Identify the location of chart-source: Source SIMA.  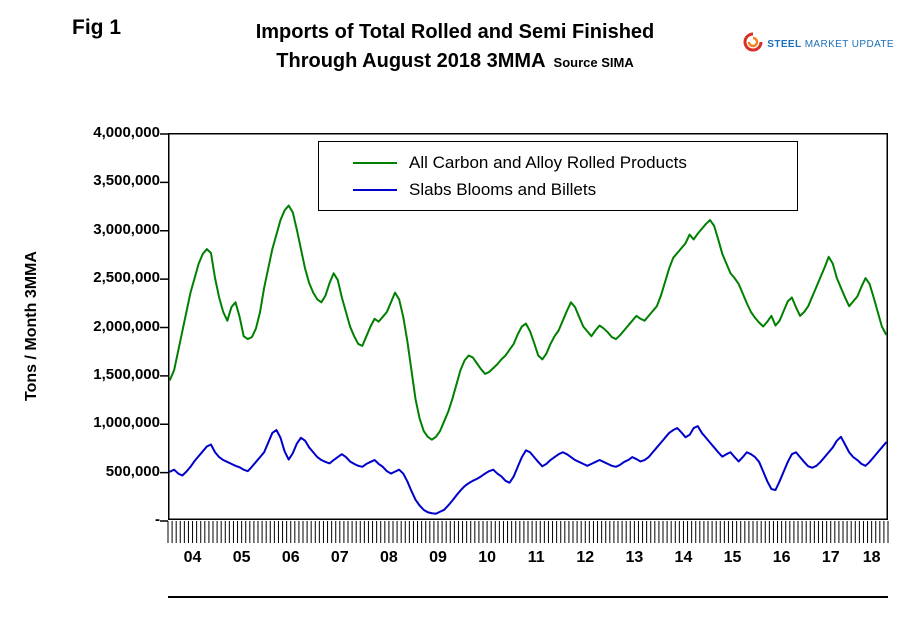
(593, 62).